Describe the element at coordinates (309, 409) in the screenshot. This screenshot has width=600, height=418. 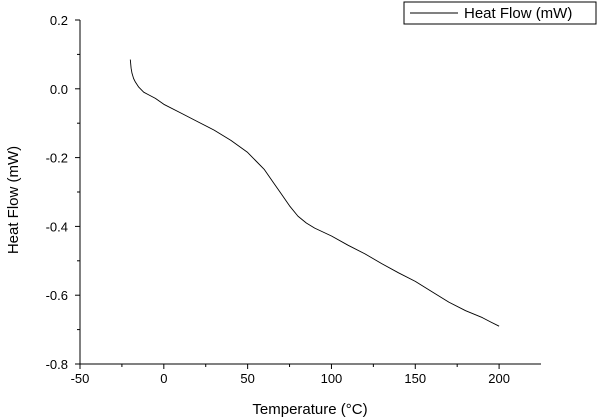
I see `x-axis-title: Temperature (°C)` at that location.